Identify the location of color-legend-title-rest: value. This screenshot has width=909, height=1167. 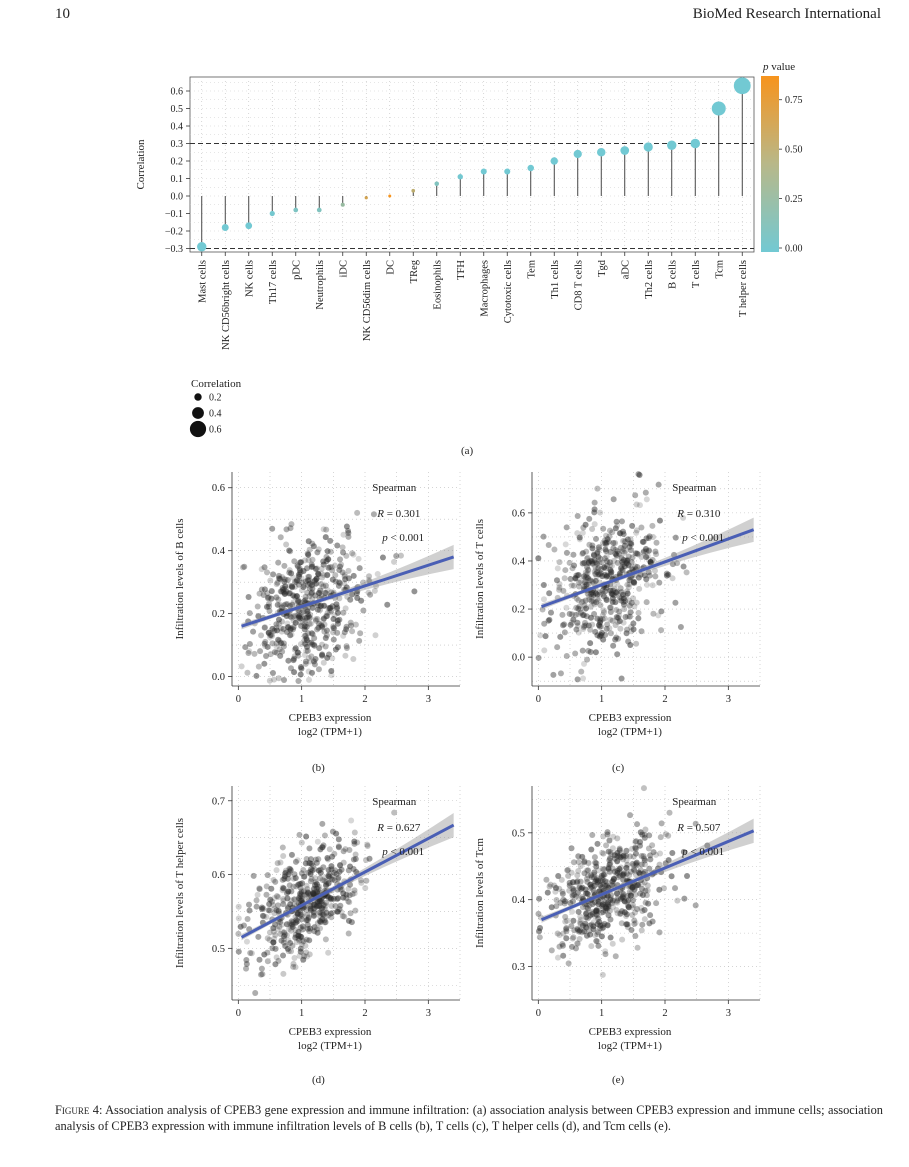
(782, 67).